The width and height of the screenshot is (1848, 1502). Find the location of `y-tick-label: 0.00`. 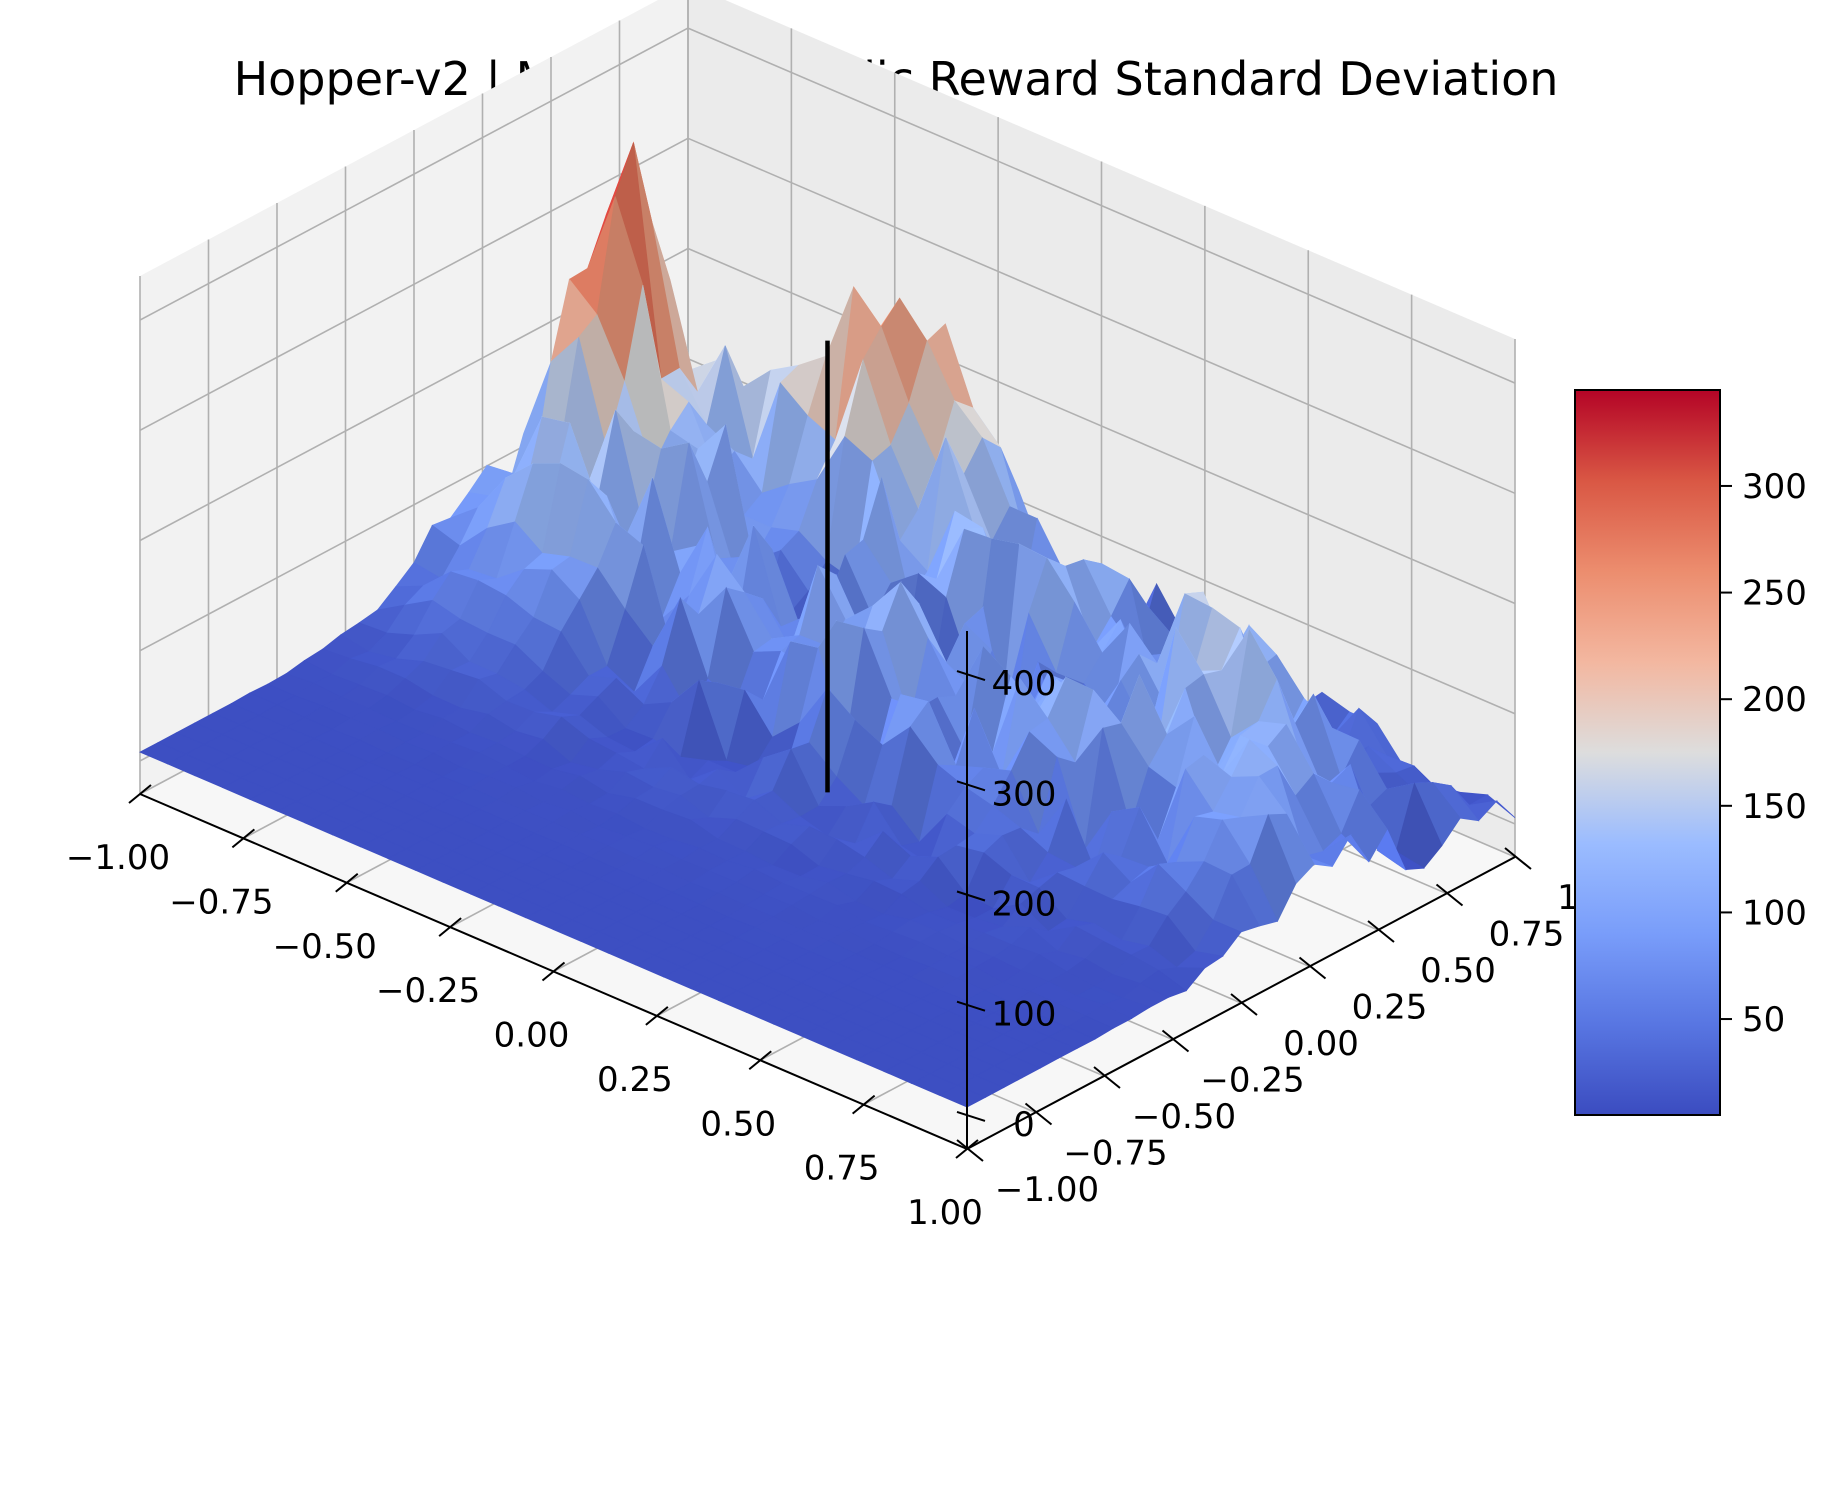

y-tick-label: 0.00 is located at coordinates (1321, 1044).